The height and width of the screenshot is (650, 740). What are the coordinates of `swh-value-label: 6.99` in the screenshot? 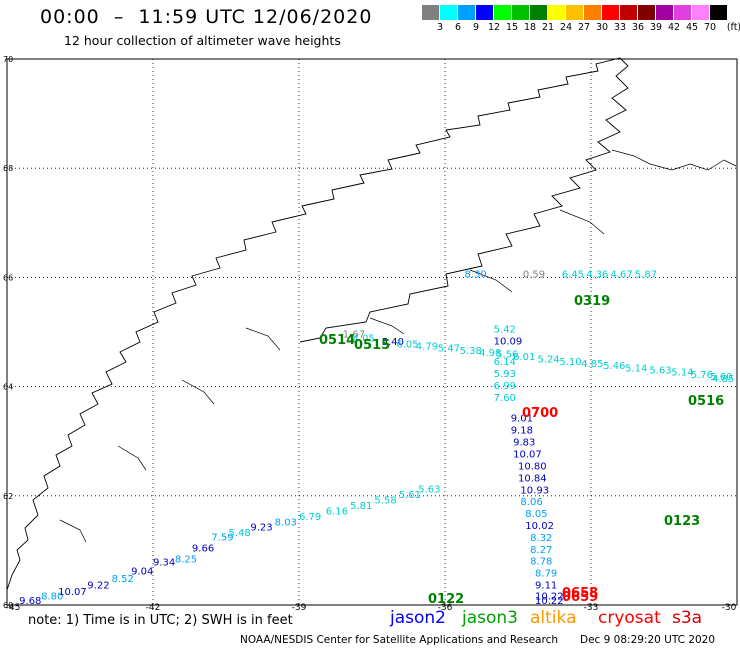 It's located at (505, 386).